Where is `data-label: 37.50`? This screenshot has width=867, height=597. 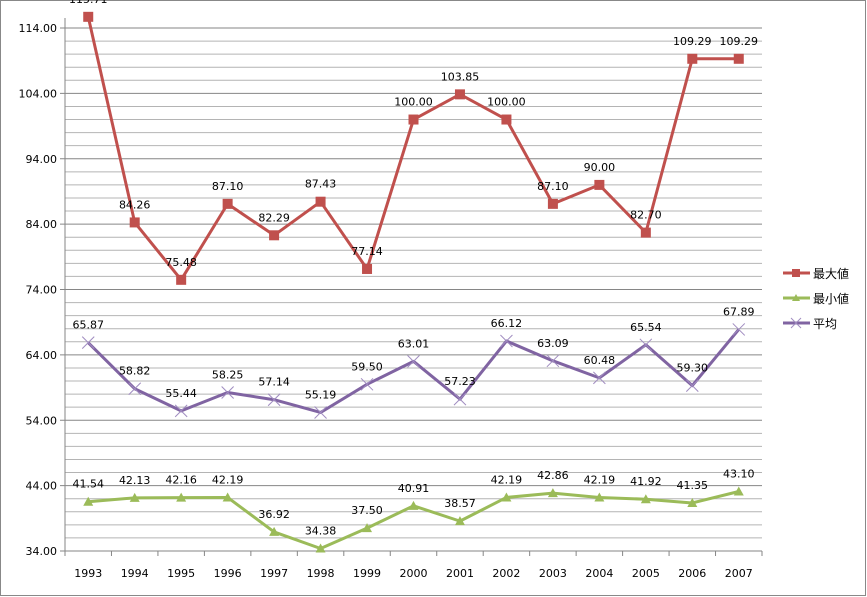
data-label: 37.50 is located at coordinates (367, 510).